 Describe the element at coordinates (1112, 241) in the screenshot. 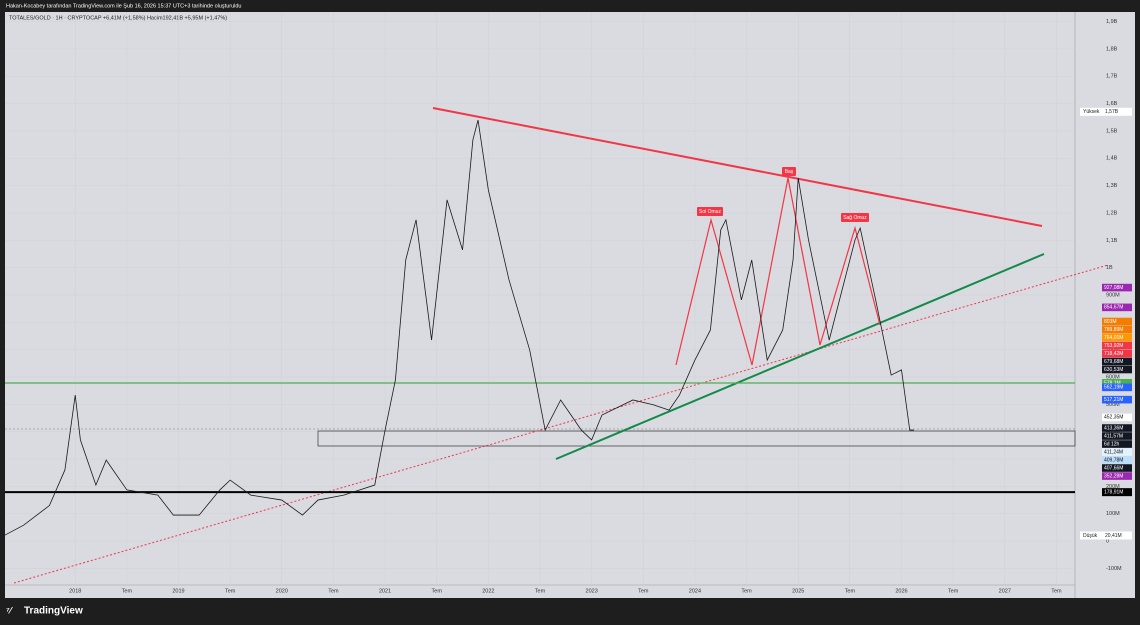

I see `y-tick-label: 1,1B` at that location.